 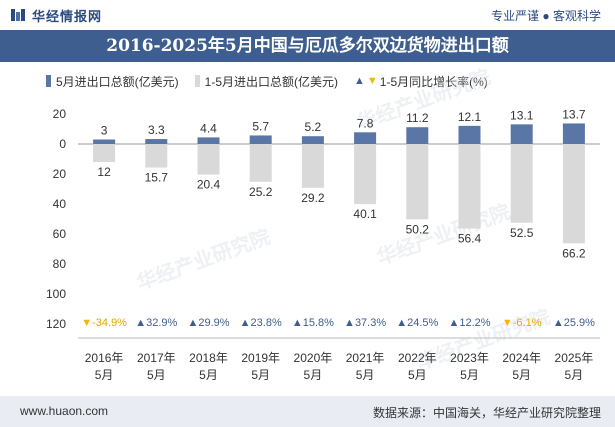 I want to click on x-tick-month-0: 5月, so click(x=104, y=375).